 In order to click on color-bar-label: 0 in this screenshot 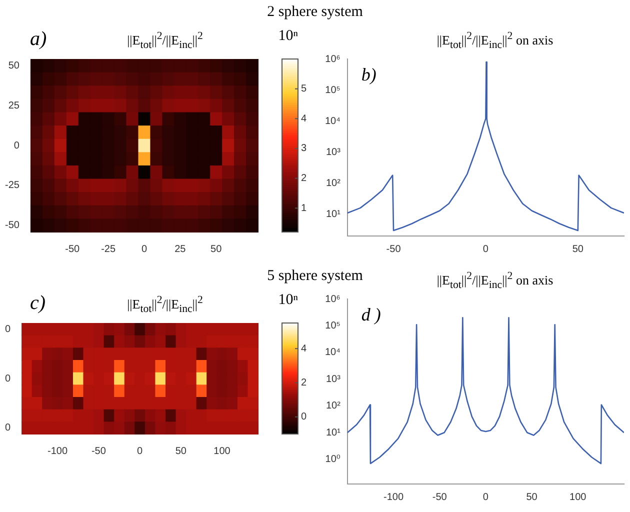, I will do `click(304, 417)`.